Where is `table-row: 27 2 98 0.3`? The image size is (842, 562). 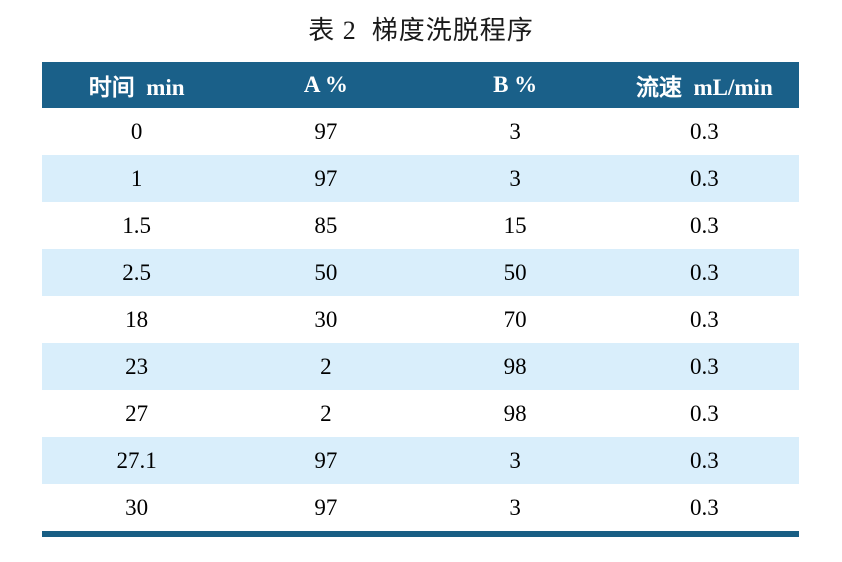
table-row: 27 2 98 0.3 is located at coordinates (420, 413).